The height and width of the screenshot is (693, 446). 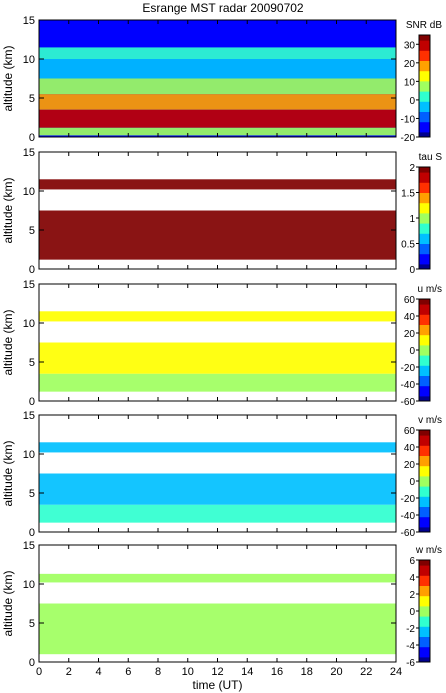 I want to click on colorbar-tick-label: -40, so click(x=408, y=385).